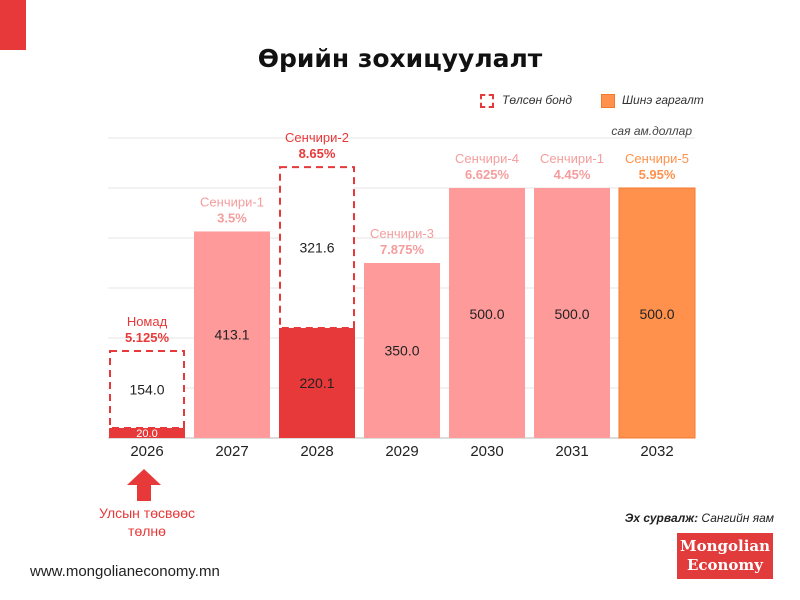 This screenshot has height=600, width=800. I want to click on year-tick-2032: 2032, so click(656, 451).